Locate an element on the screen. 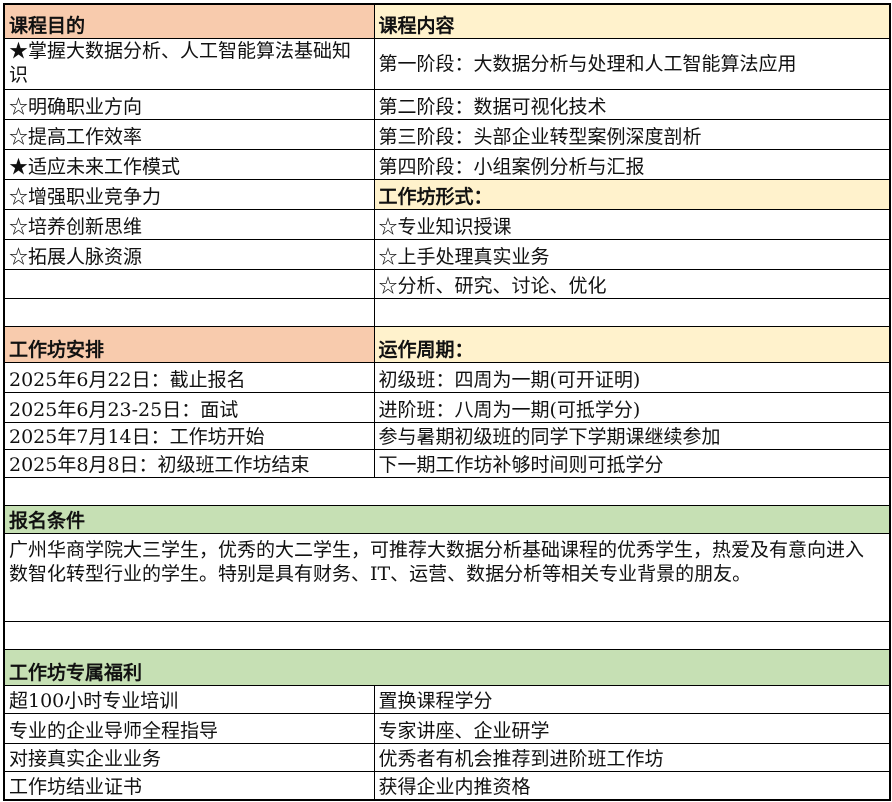 This screenshot has width=892, height=802. goal-item: ☆明确职业方向 is located at coordinates (189, 104).